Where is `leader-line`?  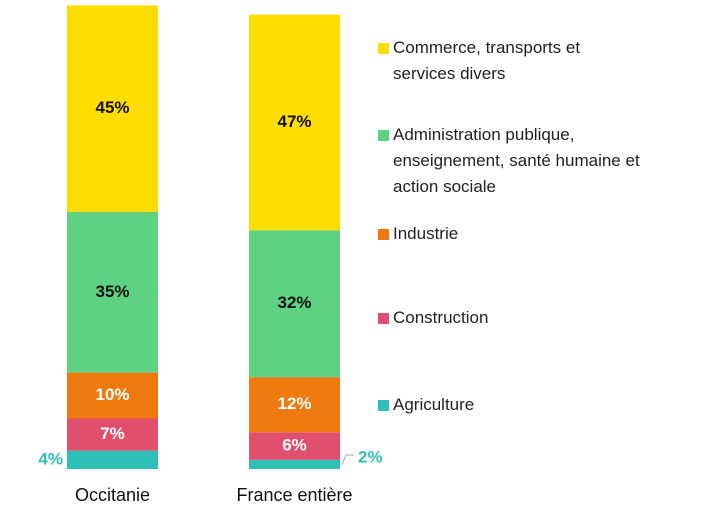 leader-line is located at coordinates (347, 459).